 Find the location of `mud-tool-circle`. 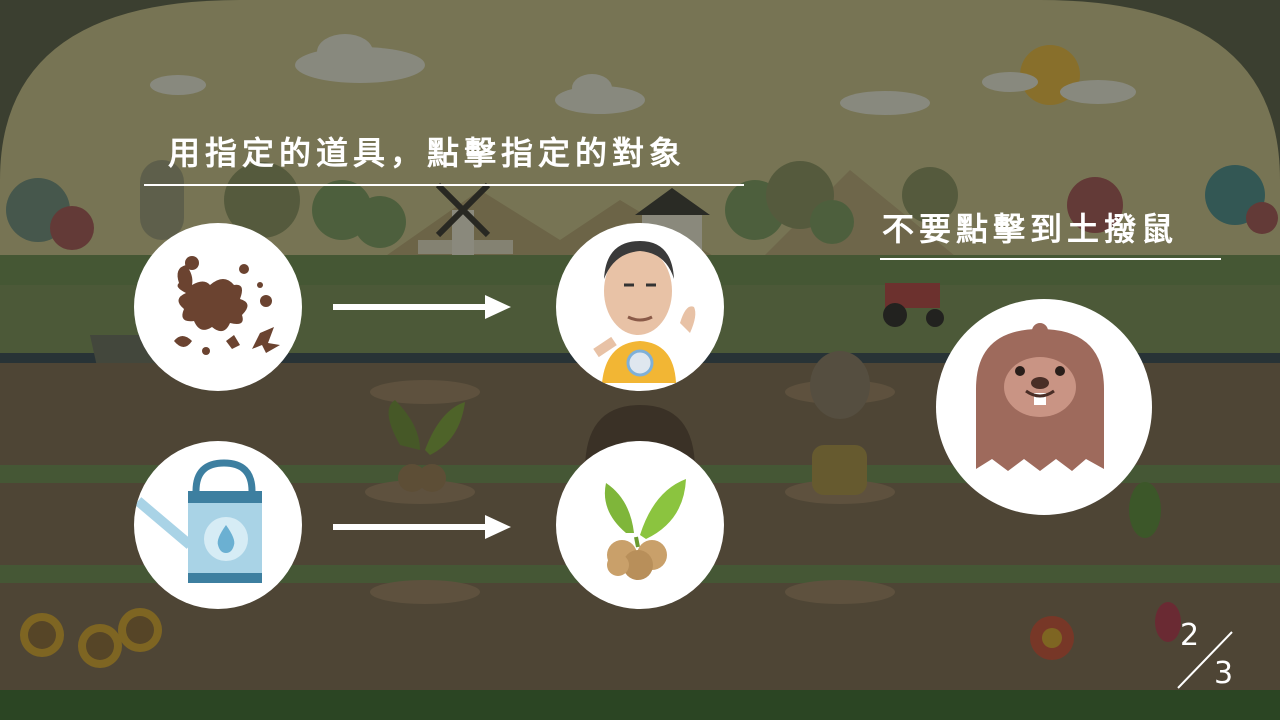

mud-tool-circle is located at coordinates (218, 307).